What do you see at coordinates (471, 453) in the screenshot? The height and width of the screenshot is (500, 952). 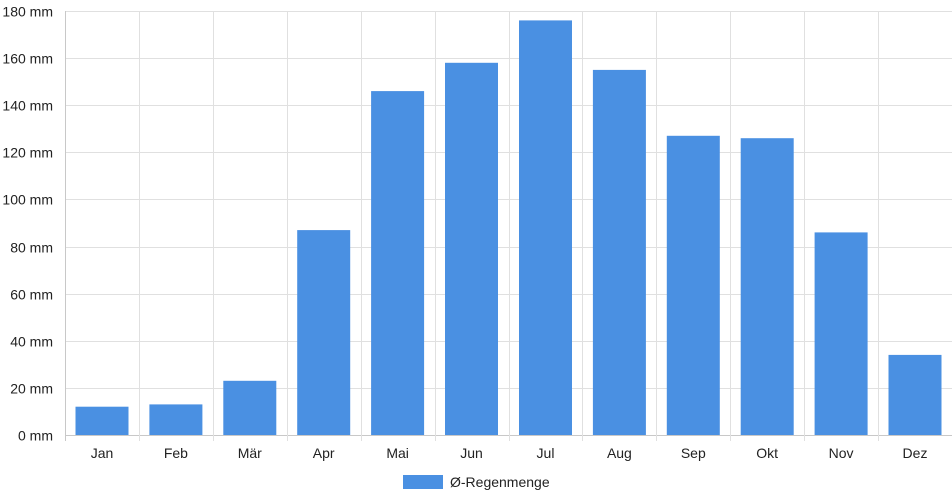 I see `x-tick-label: Jun` at bounding box center [471, 453].